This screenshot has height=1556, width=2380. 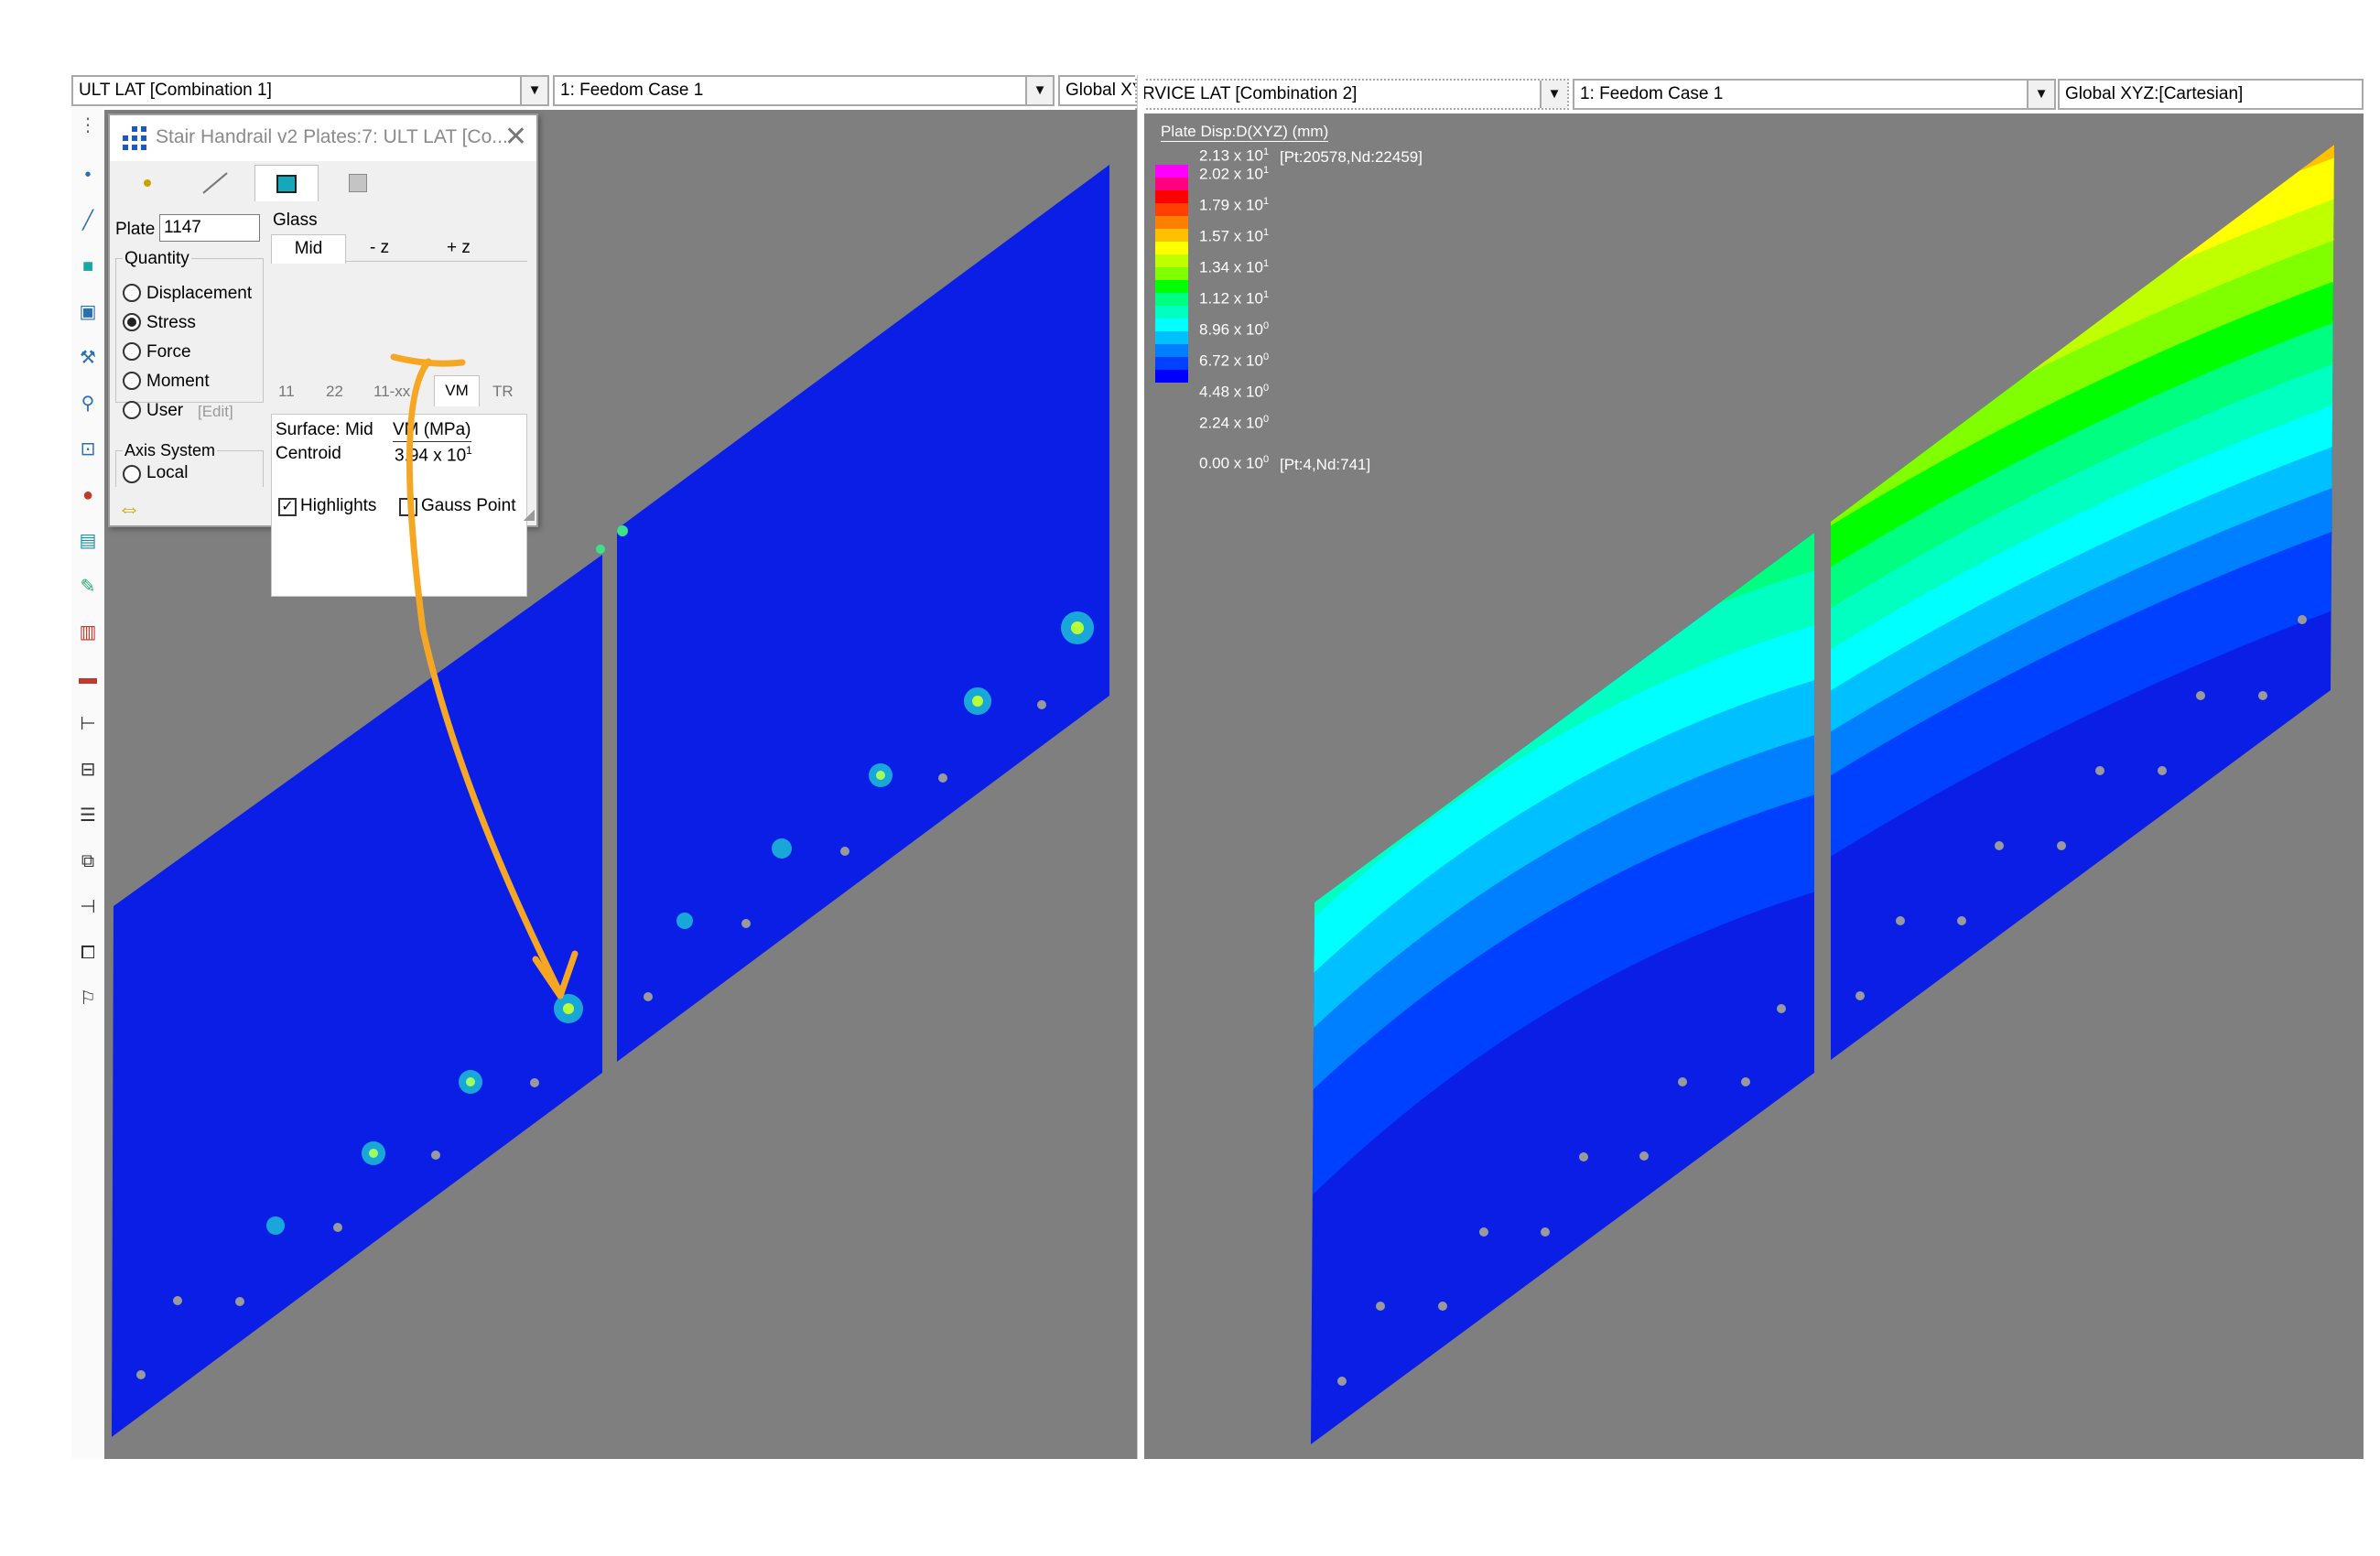 I want to click on highlights-label: Highlights, so click(x=338, y=506).